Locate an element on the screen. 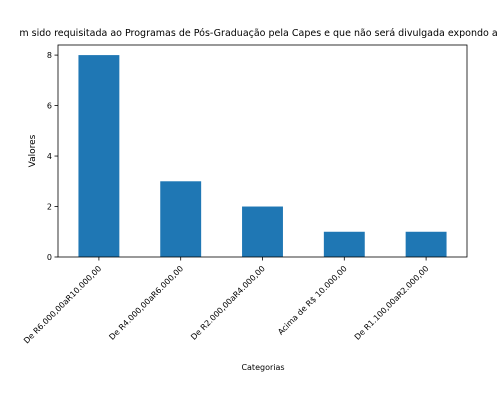 This screenshot has width=500, height=400. x-tick-label: De R6.000,00aR10.000,00 is located at coordinates (62, 304).